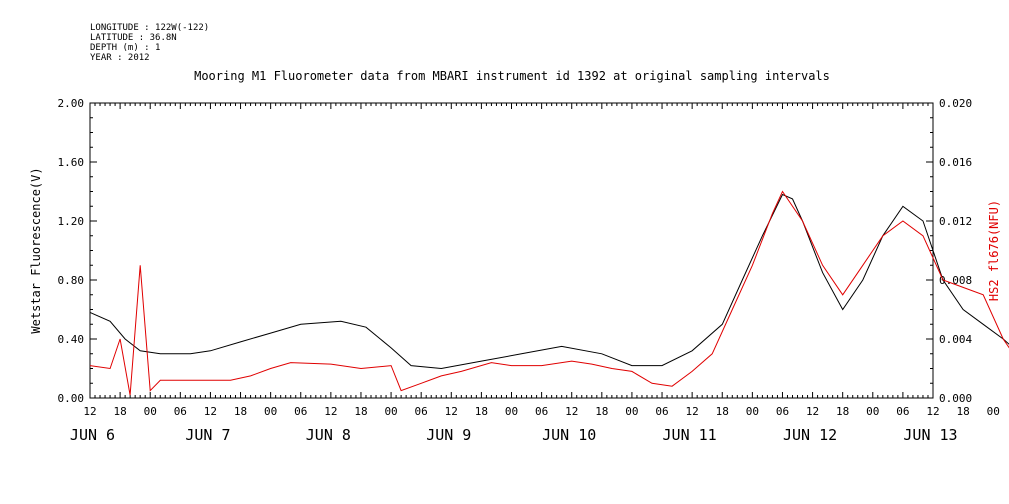 The width and height of the screenshot is (1009, 504). What do you see at coordinates (71, 339) in the screenshot?
I see `y-tick-label-left: 0.40` at bounding box center [71, 339].